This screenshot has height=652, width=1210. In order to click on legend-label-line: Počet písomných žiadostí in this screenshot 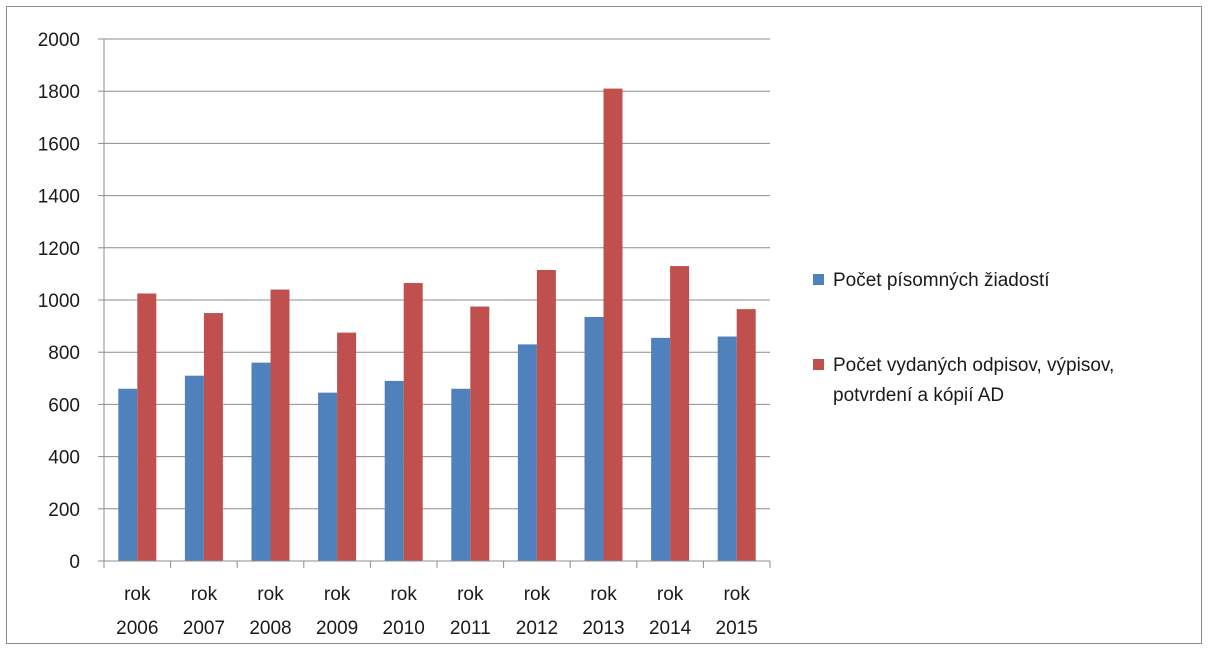, I will do `click(941, 280)`.